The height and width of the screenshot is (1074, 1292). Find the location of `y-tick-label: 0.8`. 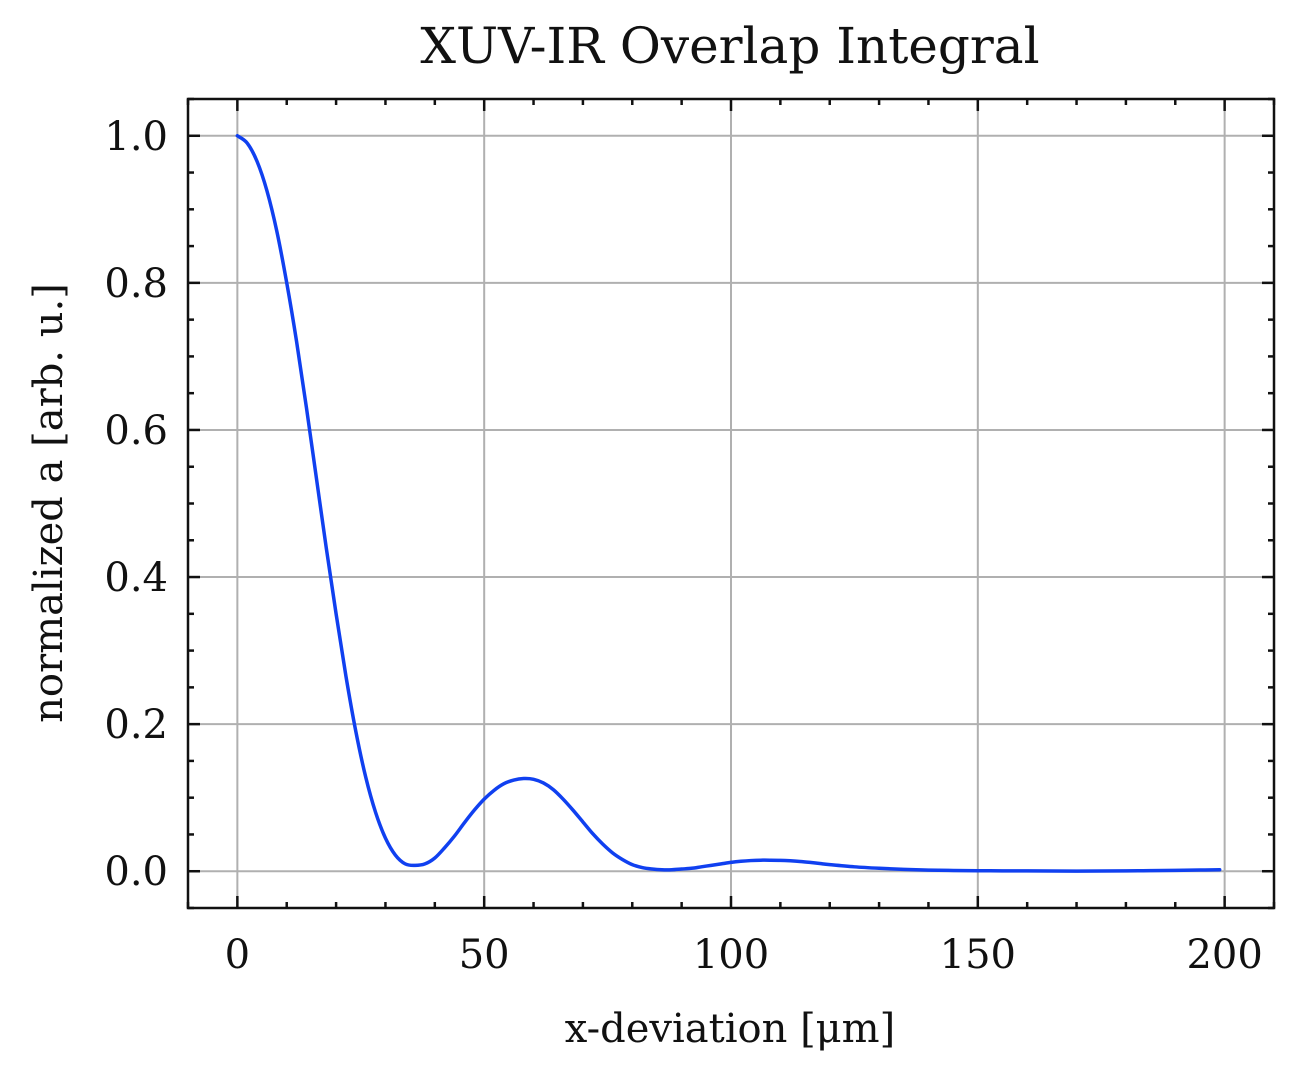

y-tick-label: 0.8 is located at coordinates (136, 284).